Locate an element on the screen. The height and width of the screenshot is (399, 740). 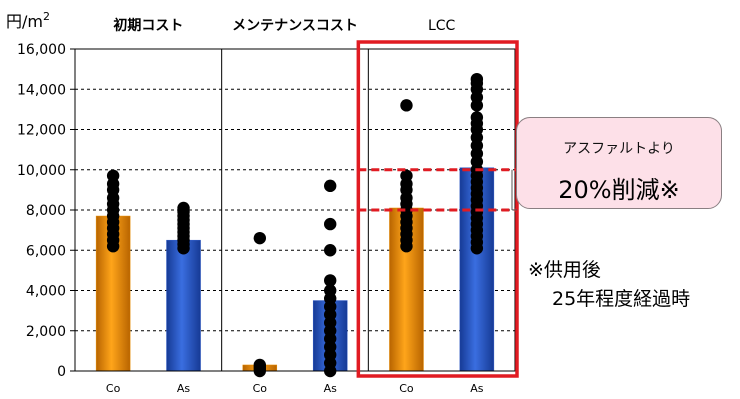
y-tick-label: 10,000 is located at coordinates (41, 171).